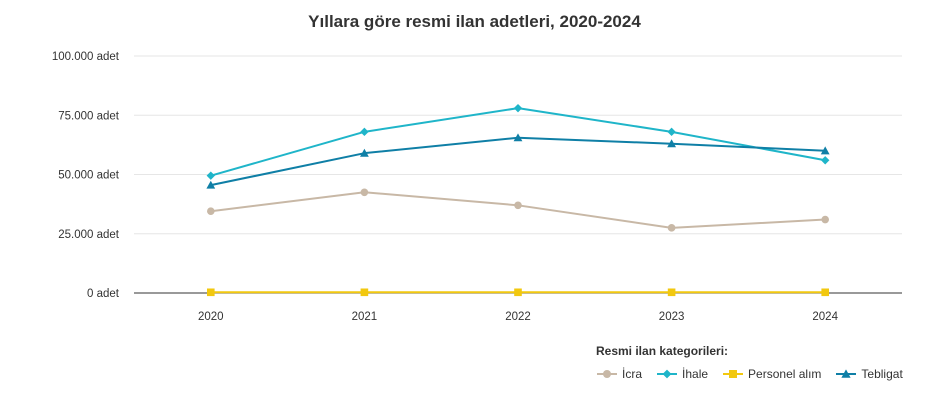  I want to click on x-tick-label: 2023, so click(672, 317).